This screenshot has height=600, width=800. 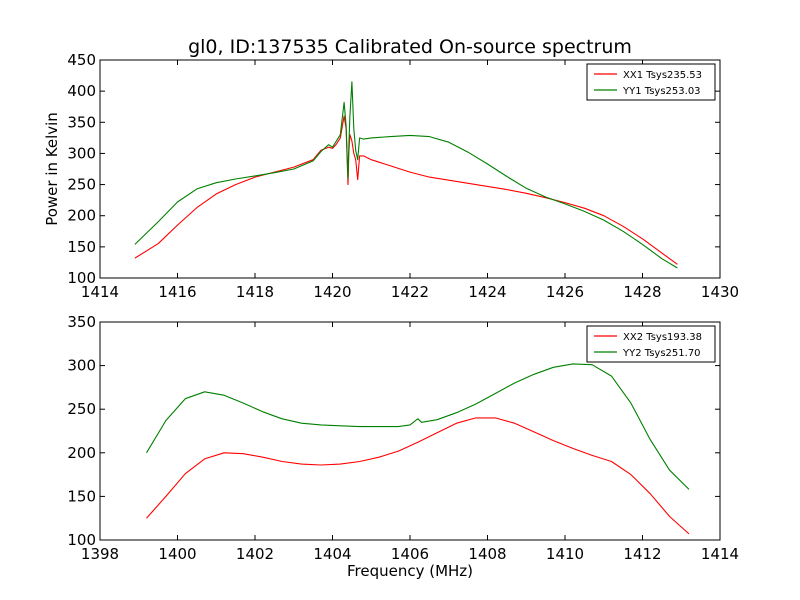 What do you see at coordinates (255, 554) in the screenshot?
I see `x-tick-label: 1402` at bounding box center [255, 554].